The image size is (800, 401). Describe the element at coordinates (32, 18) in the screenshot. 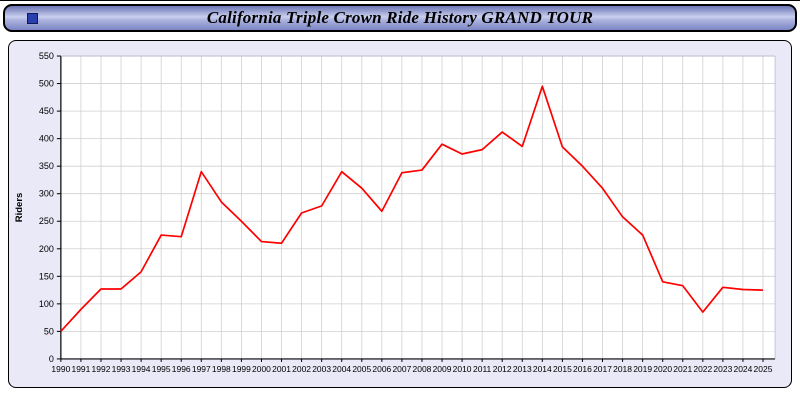

I see `banner-square-icon` at that location.